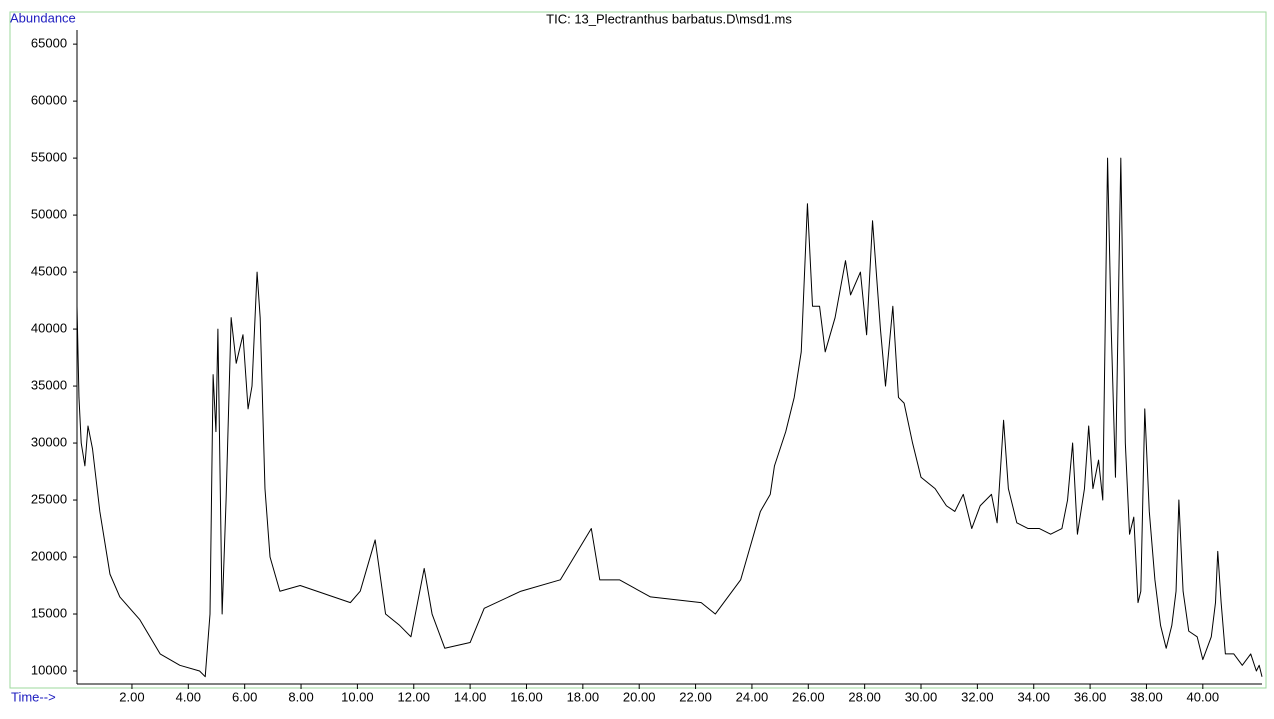 This screenshot has width=1274, height=719. I want to click on y-axis-label: Abundance, so click(43, 17).